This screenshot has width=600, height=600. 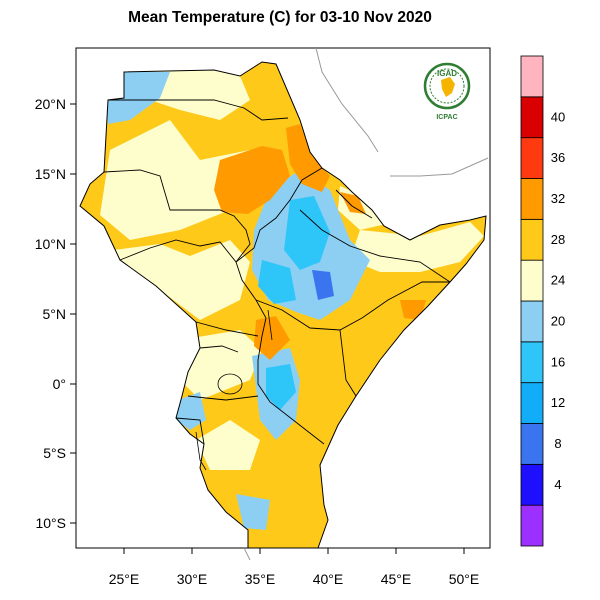 I want to click on lon-tick-label: 40°E, so click(x=328, y=579).